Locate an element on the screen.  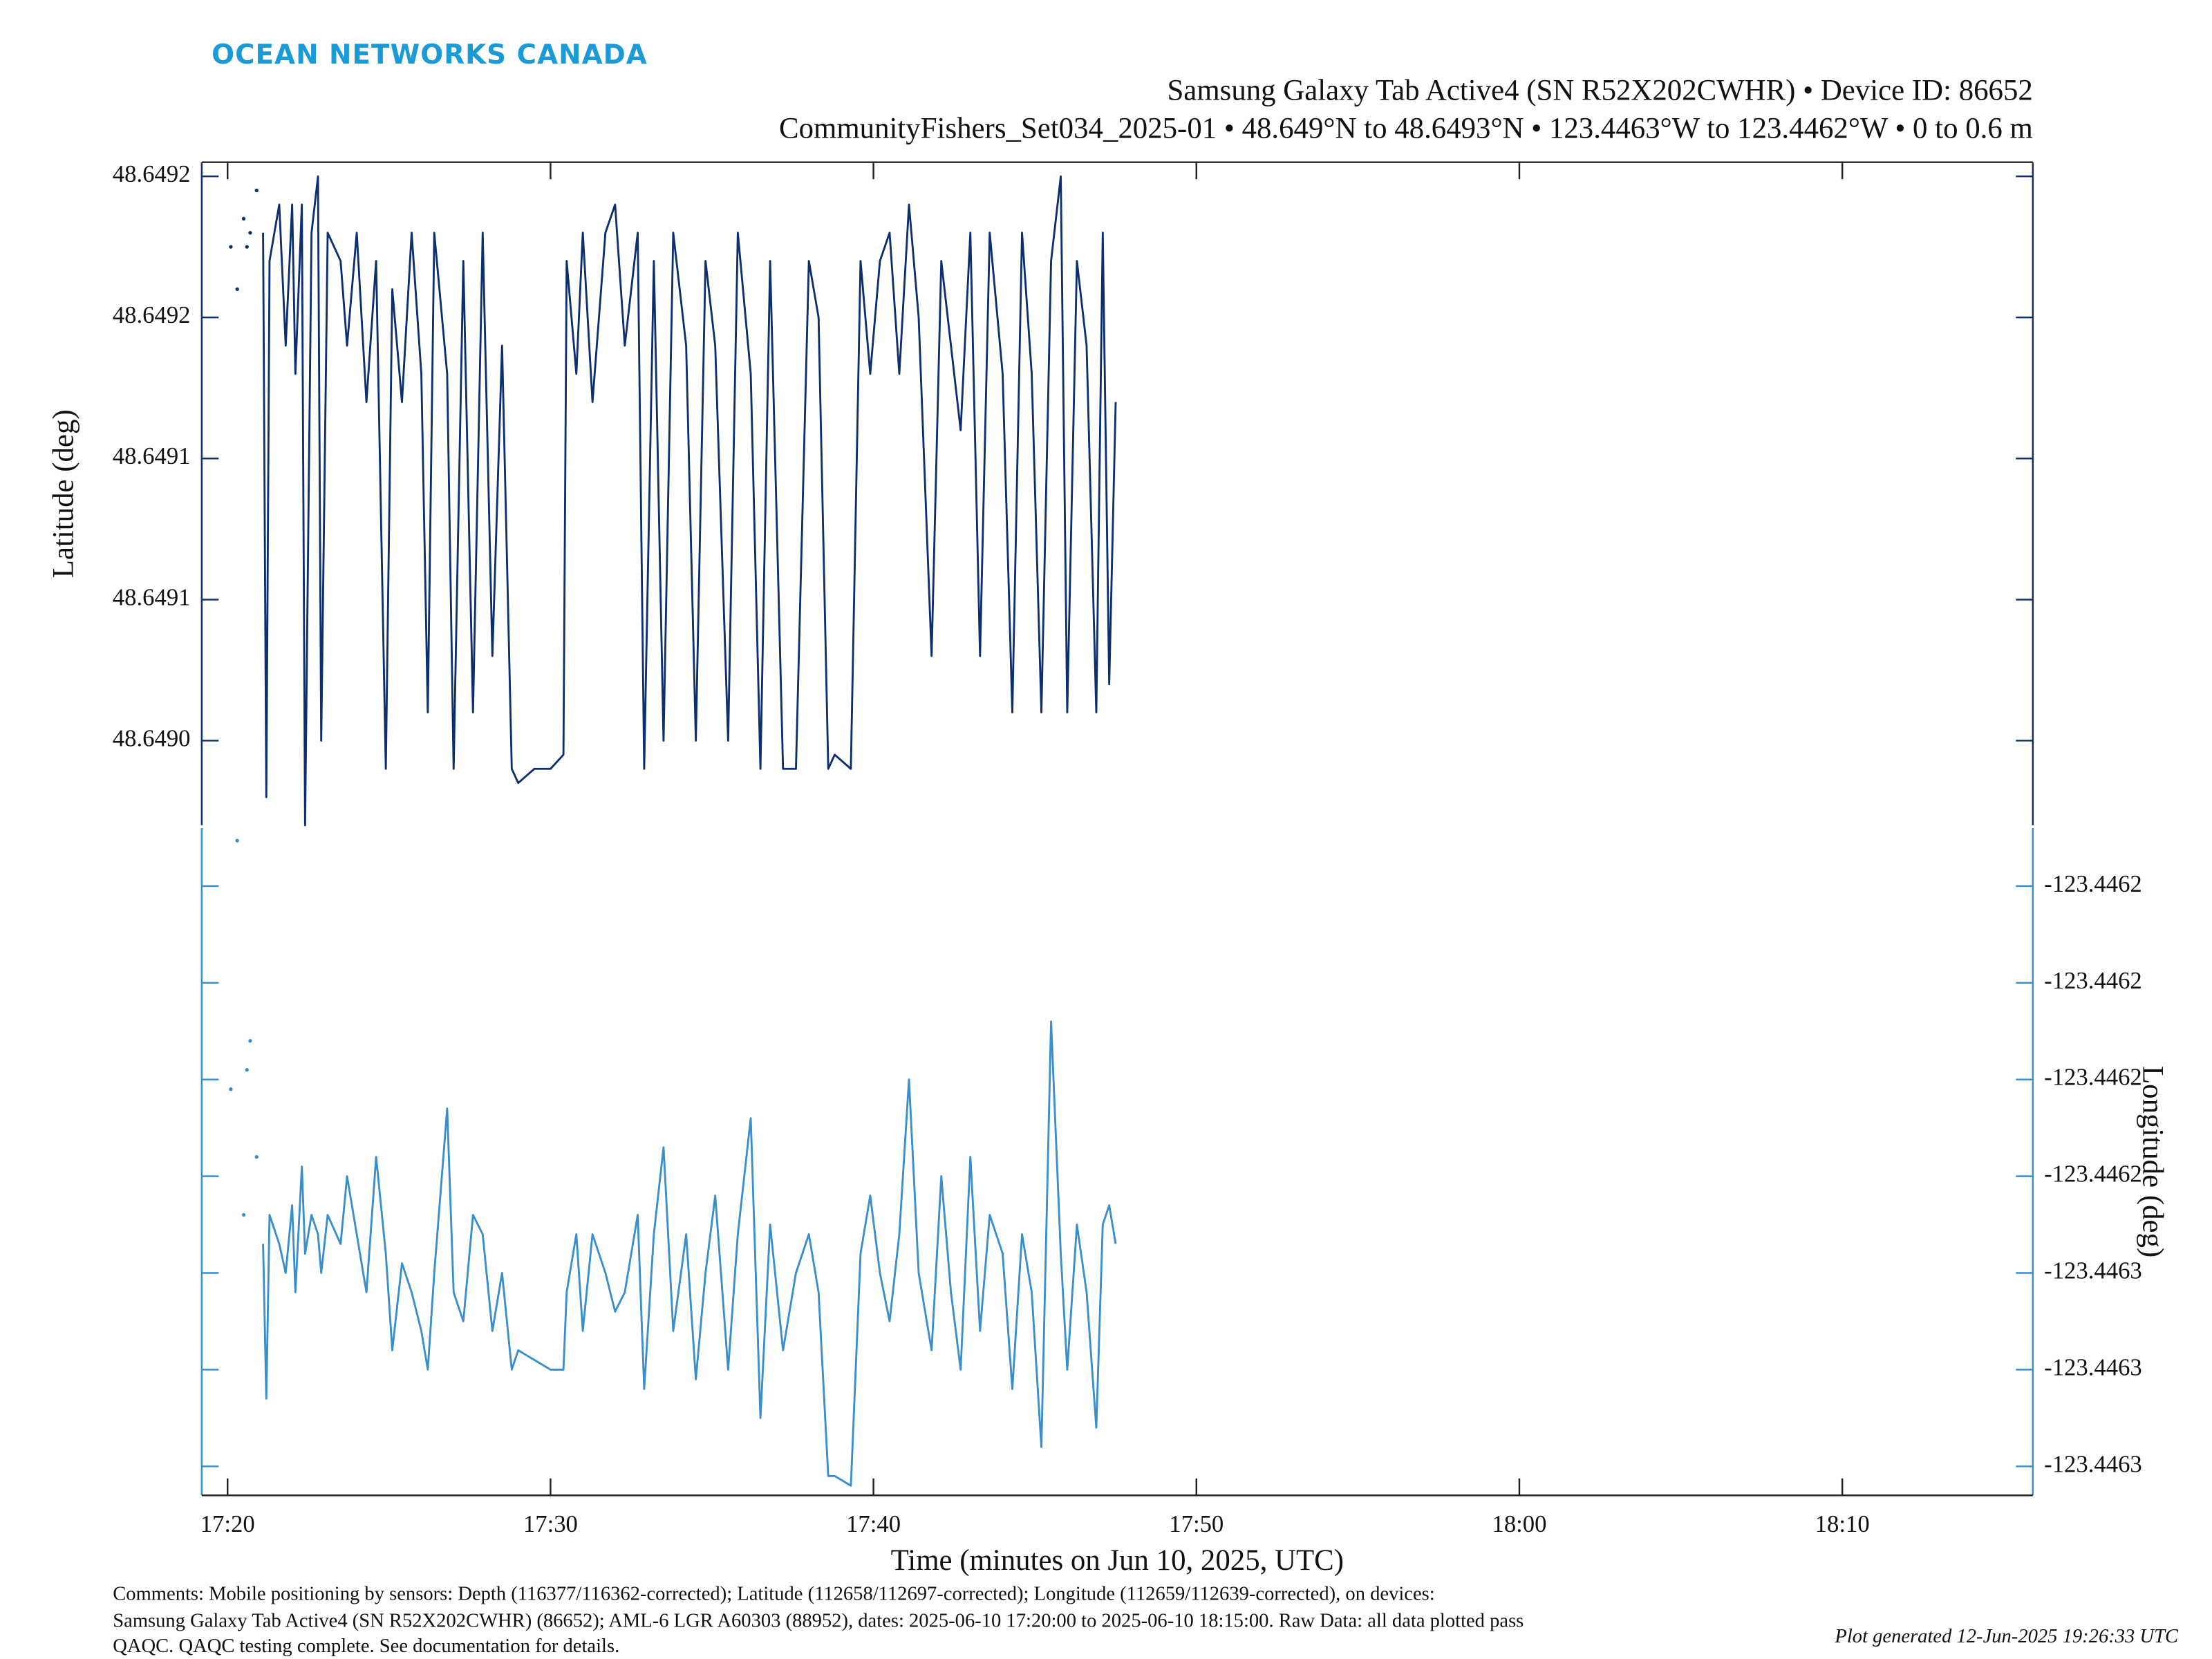
x-axis-label: Time (minutes on Jun 10, 2025, UTC) is located at coordinates (1117, 1560).